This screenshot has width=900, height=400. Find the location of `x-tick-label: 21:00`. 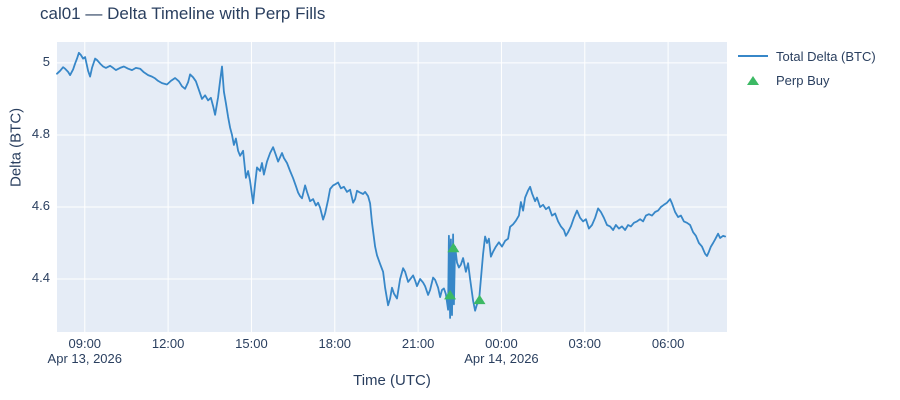

x-tick-label: 21:00 is located at coordinates (418, 343).